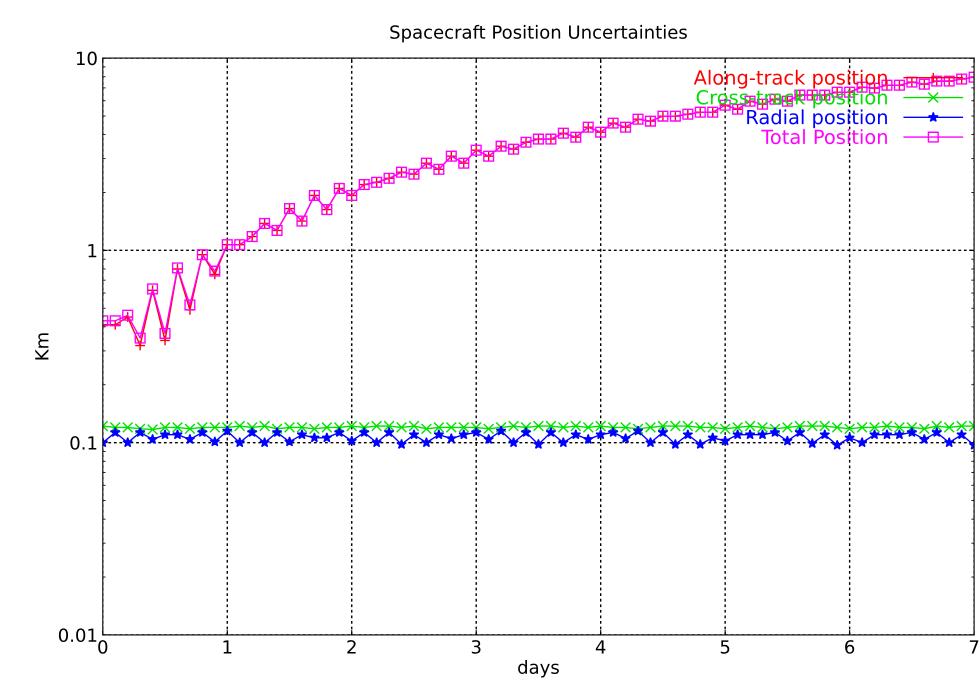 This screenshot has width=979, height=700. I want to click on legend-label: Radial position, so click(817, 118).